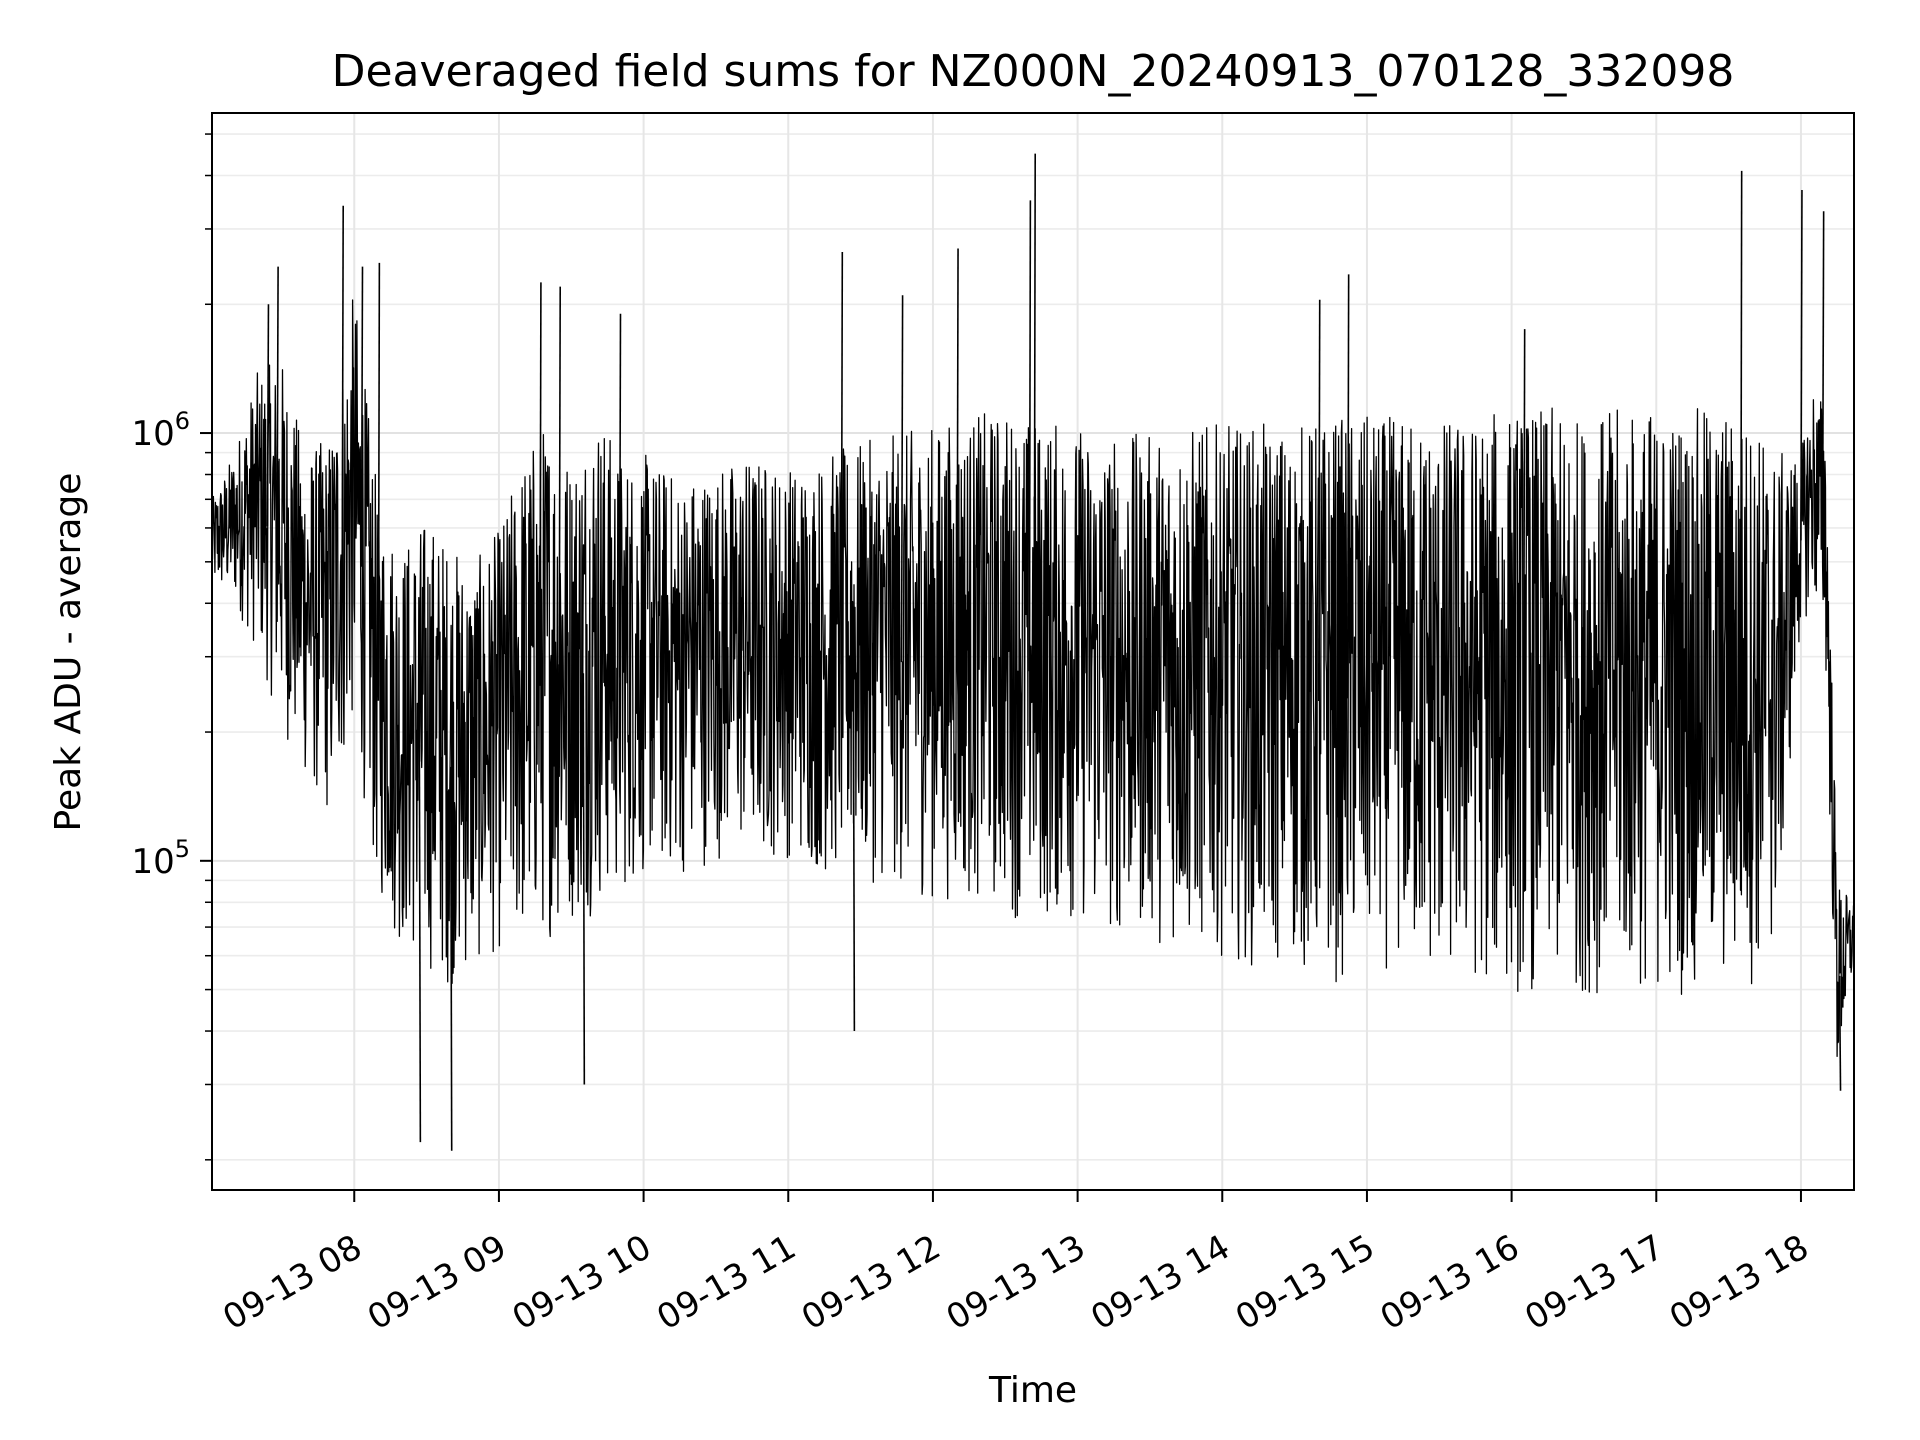 This screenshot has height=1440, width=1920. What do you see at coordinates (1032, 1390) in the screenshot?
I see `x-axis-label: Time` at bounding box center [1032, 1390].